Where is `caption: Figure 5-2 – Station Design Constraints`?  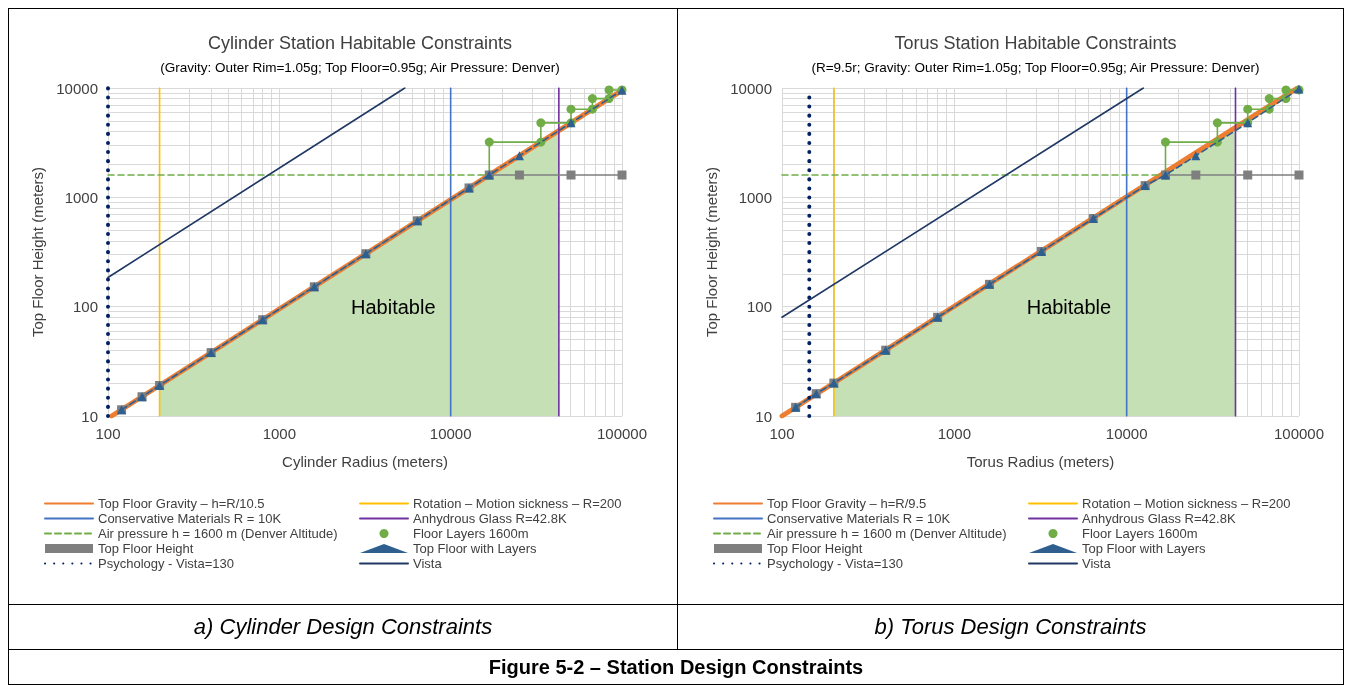
caption: Figure 5-2 – Station Design Constraints is located at coordinates (676, 667).